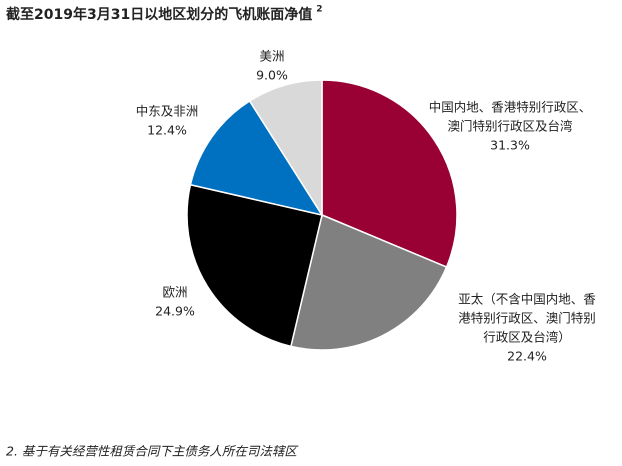 The image size is (622, 466). What do you see at coordinates (510, 107) in the screenshot?
I see `slice-label: 中国内地、香港特别行政区、` at bounding box center [510, 107].